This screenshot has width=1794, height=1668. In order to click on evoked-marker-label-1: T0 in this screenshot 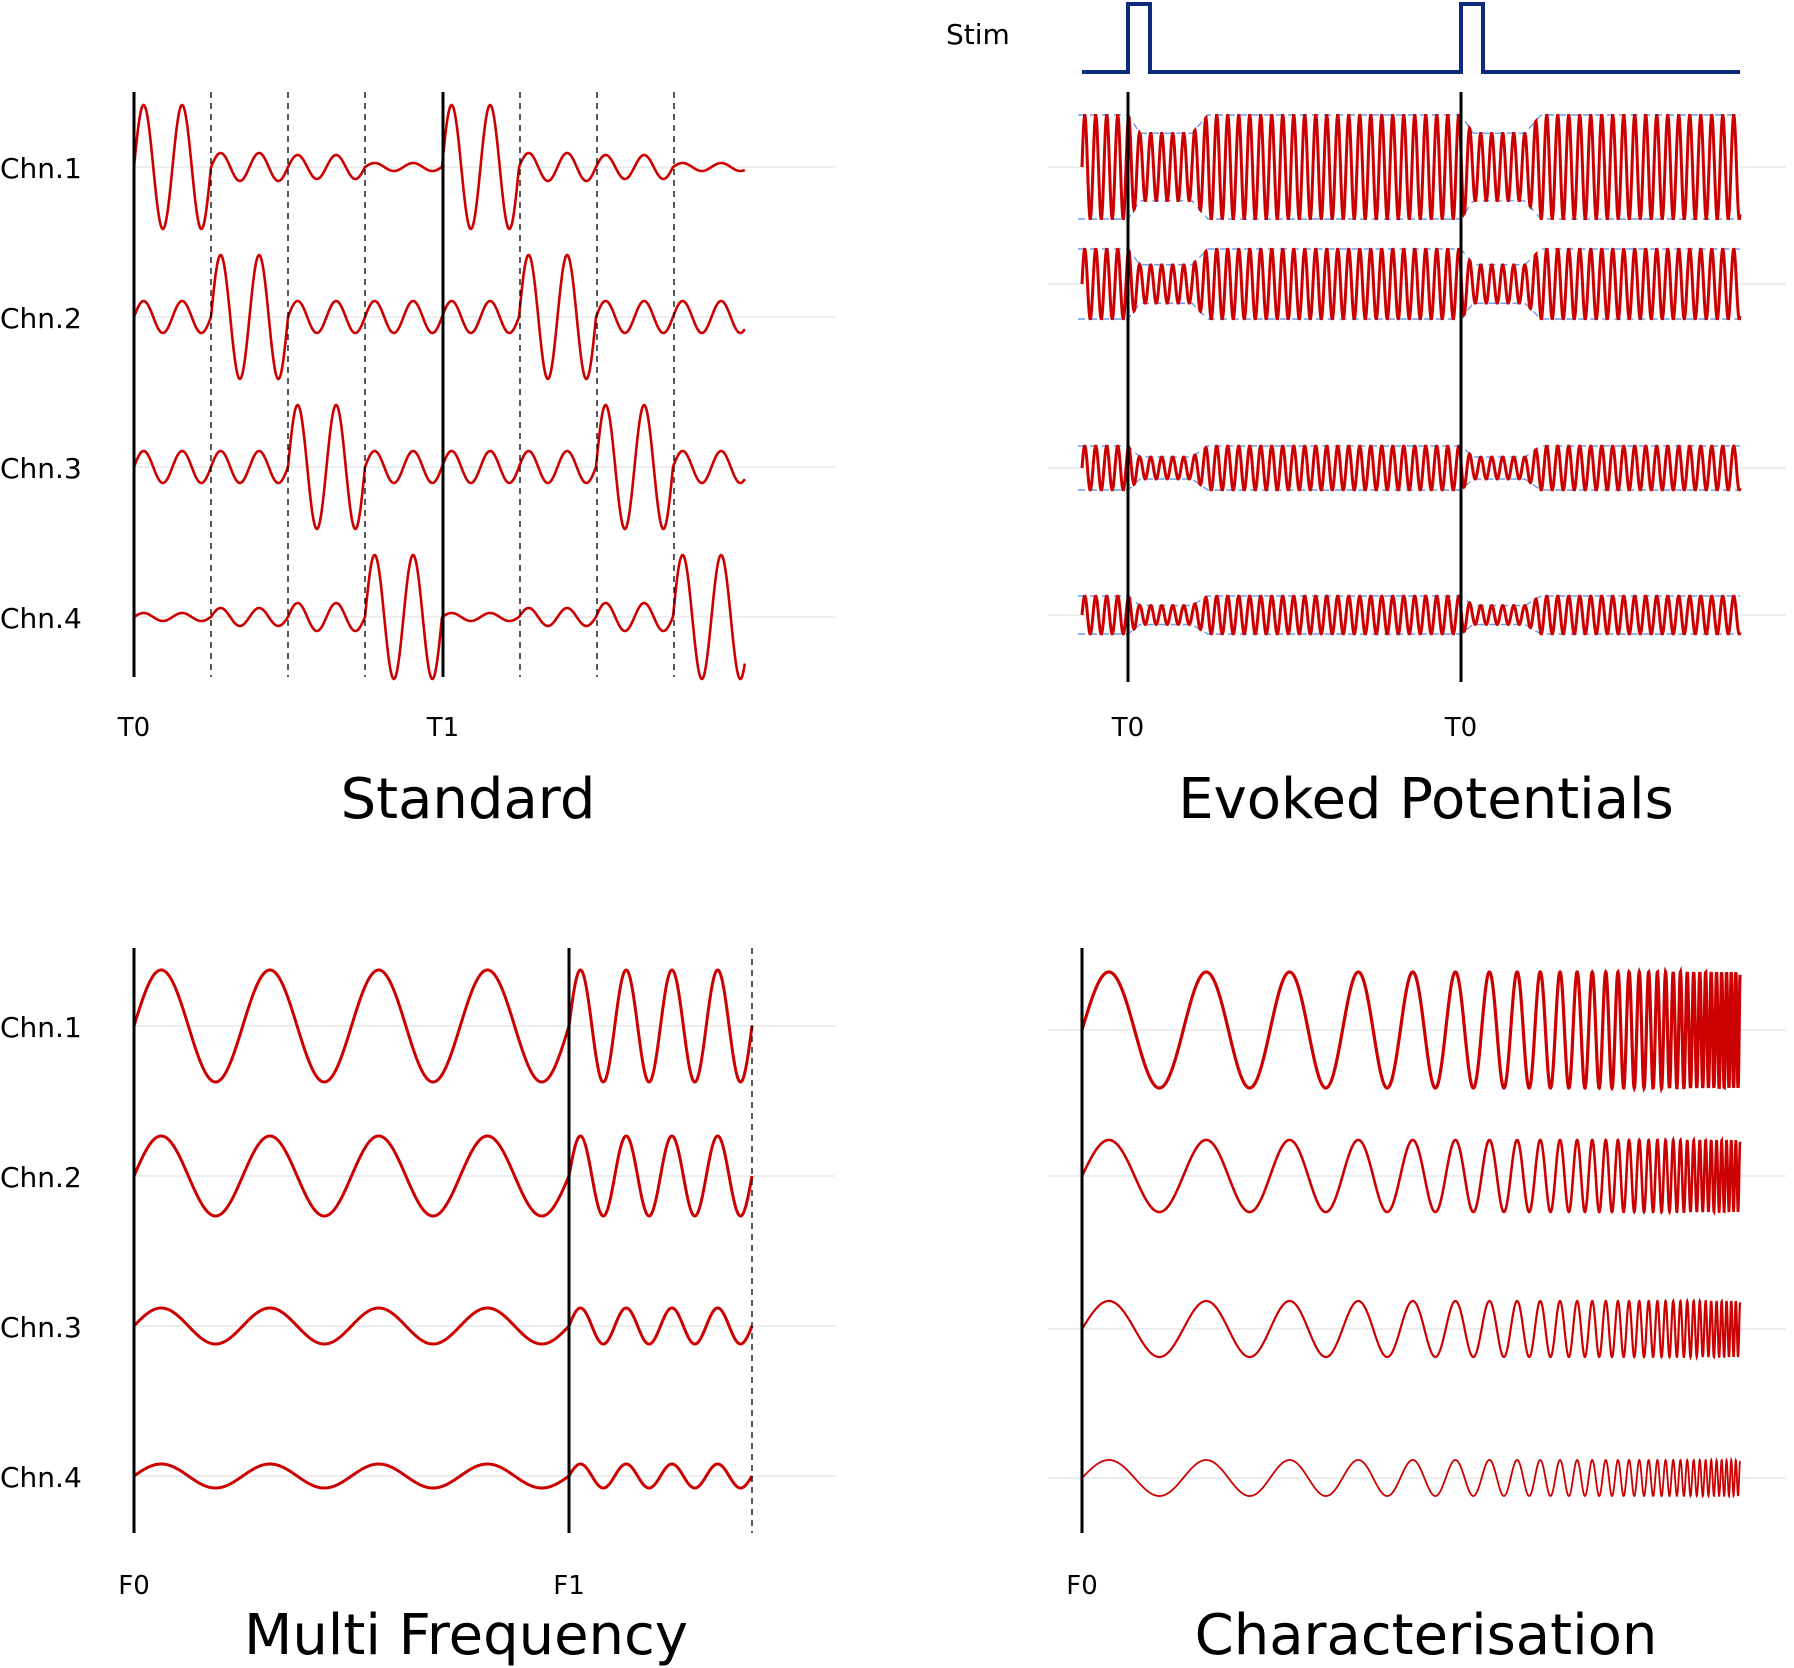, I will do `click(1127, 728)`.